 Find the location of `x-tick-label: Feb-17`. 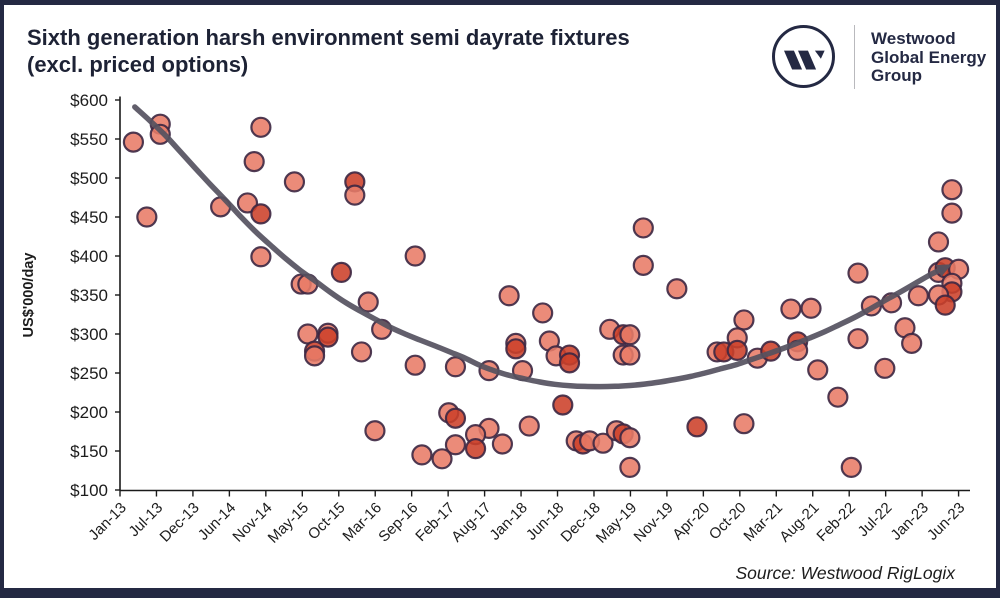

x-tick-label: Feb-17 is located at coordinates (435, 522).